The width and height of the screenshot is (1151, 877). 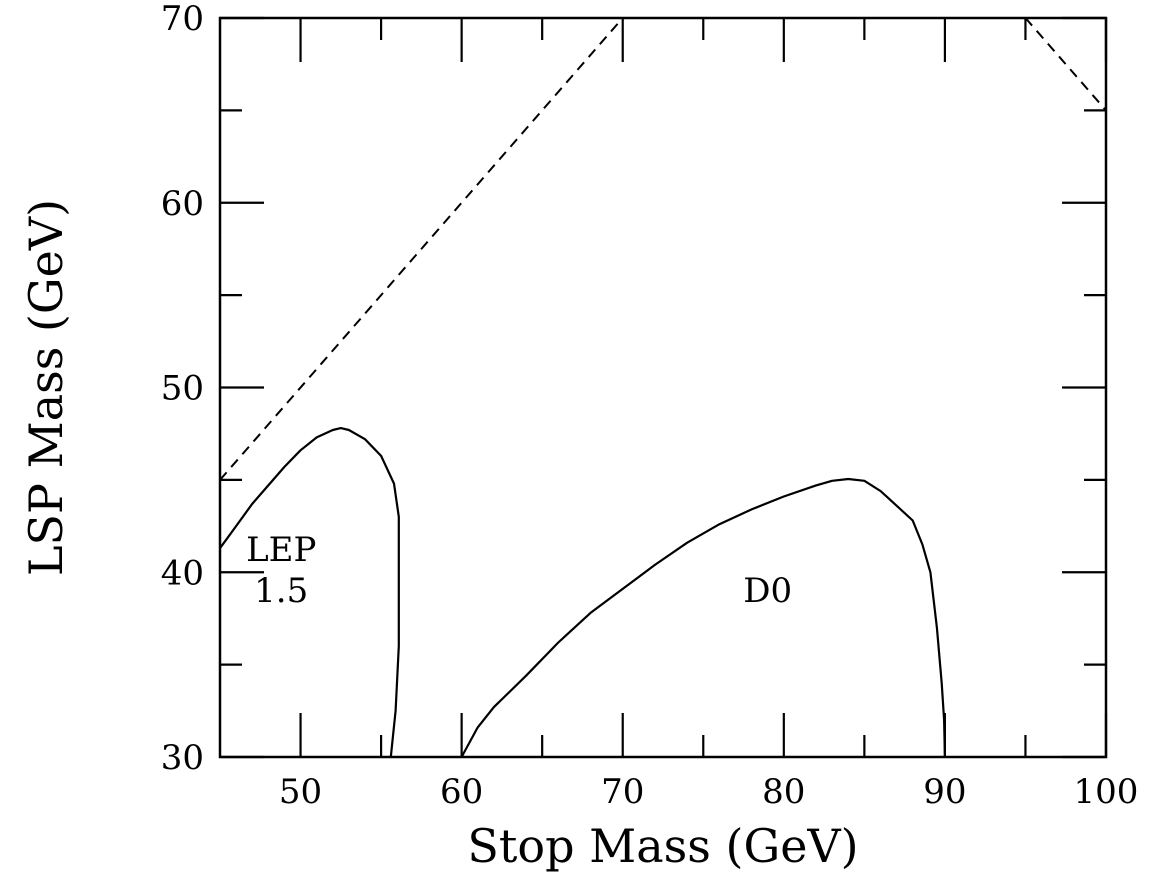 What do you see at coordinates (182, 204) in the screenshot?
I see `y-tick-label: 60` at bounding box center [182, 204].